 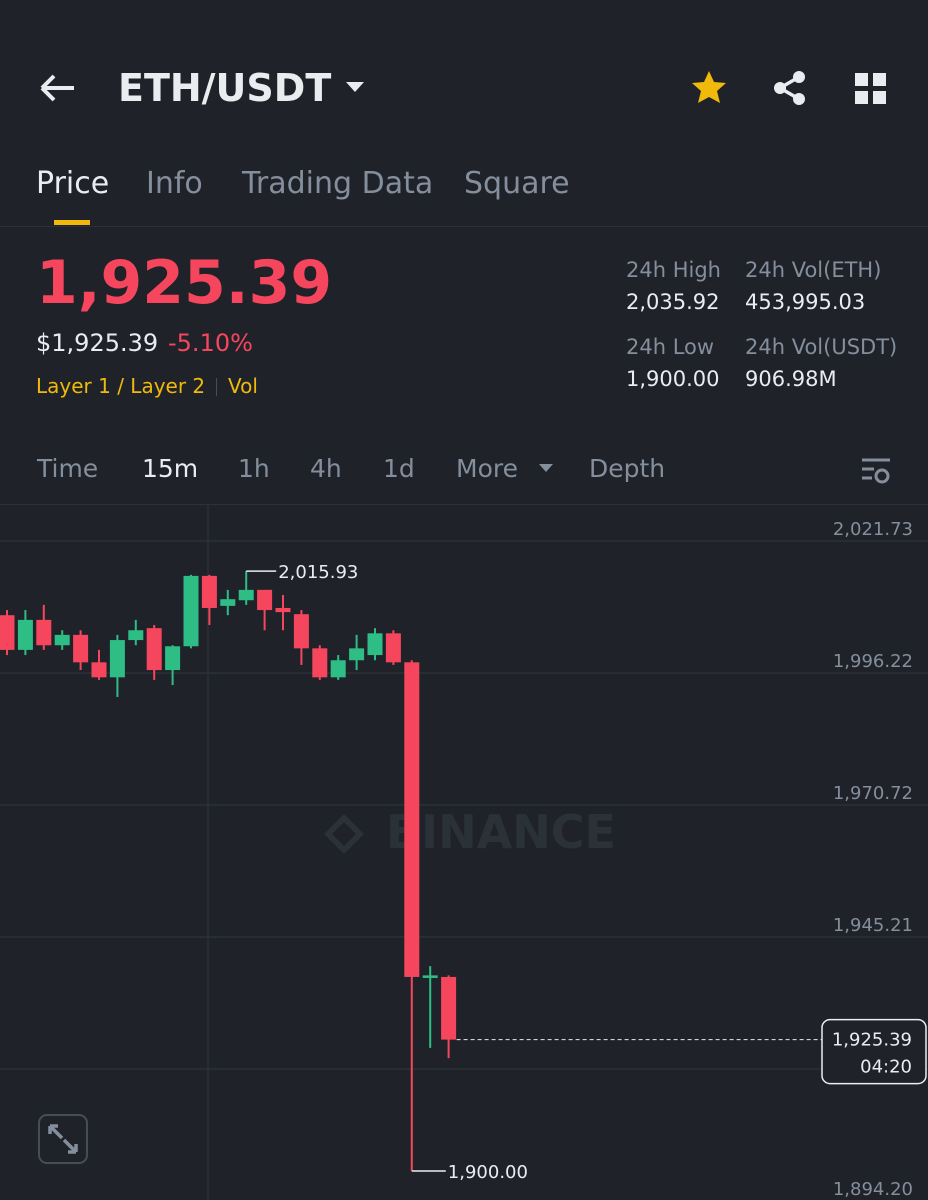 I want to click on settings-icon, so click(x=876, y=471).